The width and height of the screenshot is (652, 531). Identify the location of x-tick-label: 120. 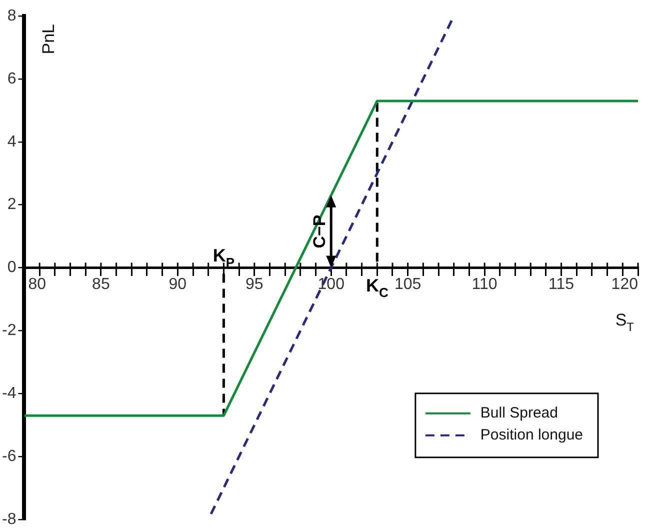
(624, 285).